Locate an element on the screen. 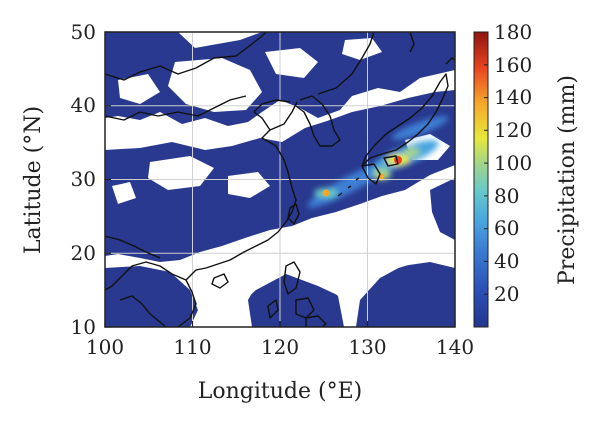 Image resolution: width=600 pixels, height=428 pixels. y-tick-marks is located at coordinates (108, 179).